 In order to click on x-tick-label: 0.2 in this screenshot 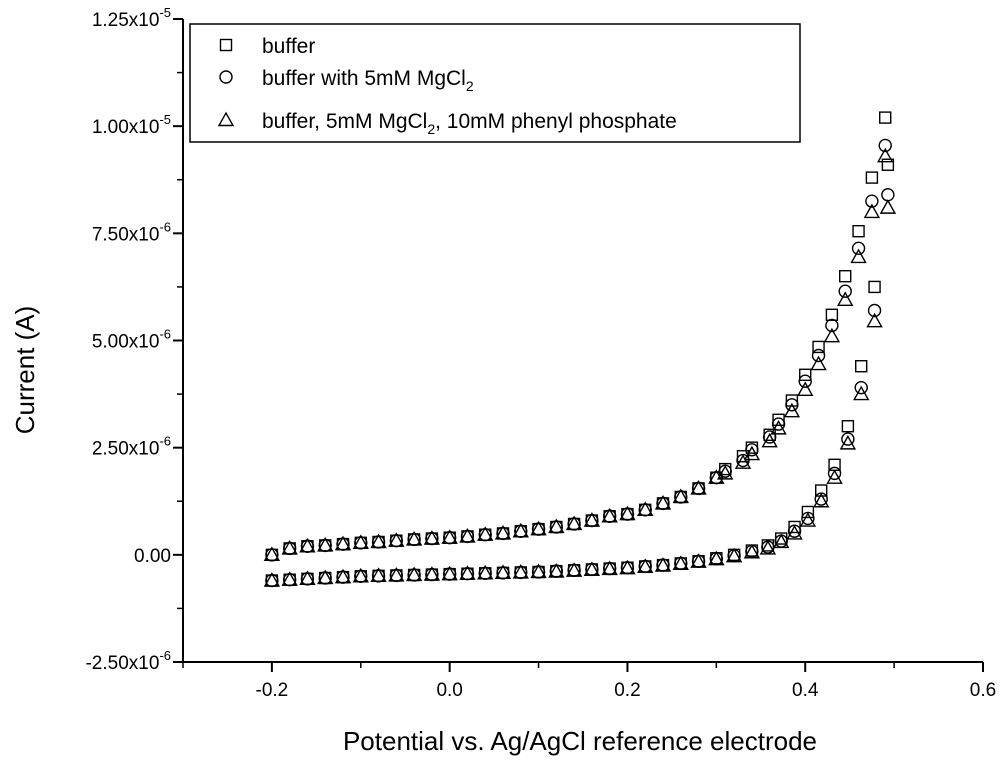, I will do `click(627, 690)`.